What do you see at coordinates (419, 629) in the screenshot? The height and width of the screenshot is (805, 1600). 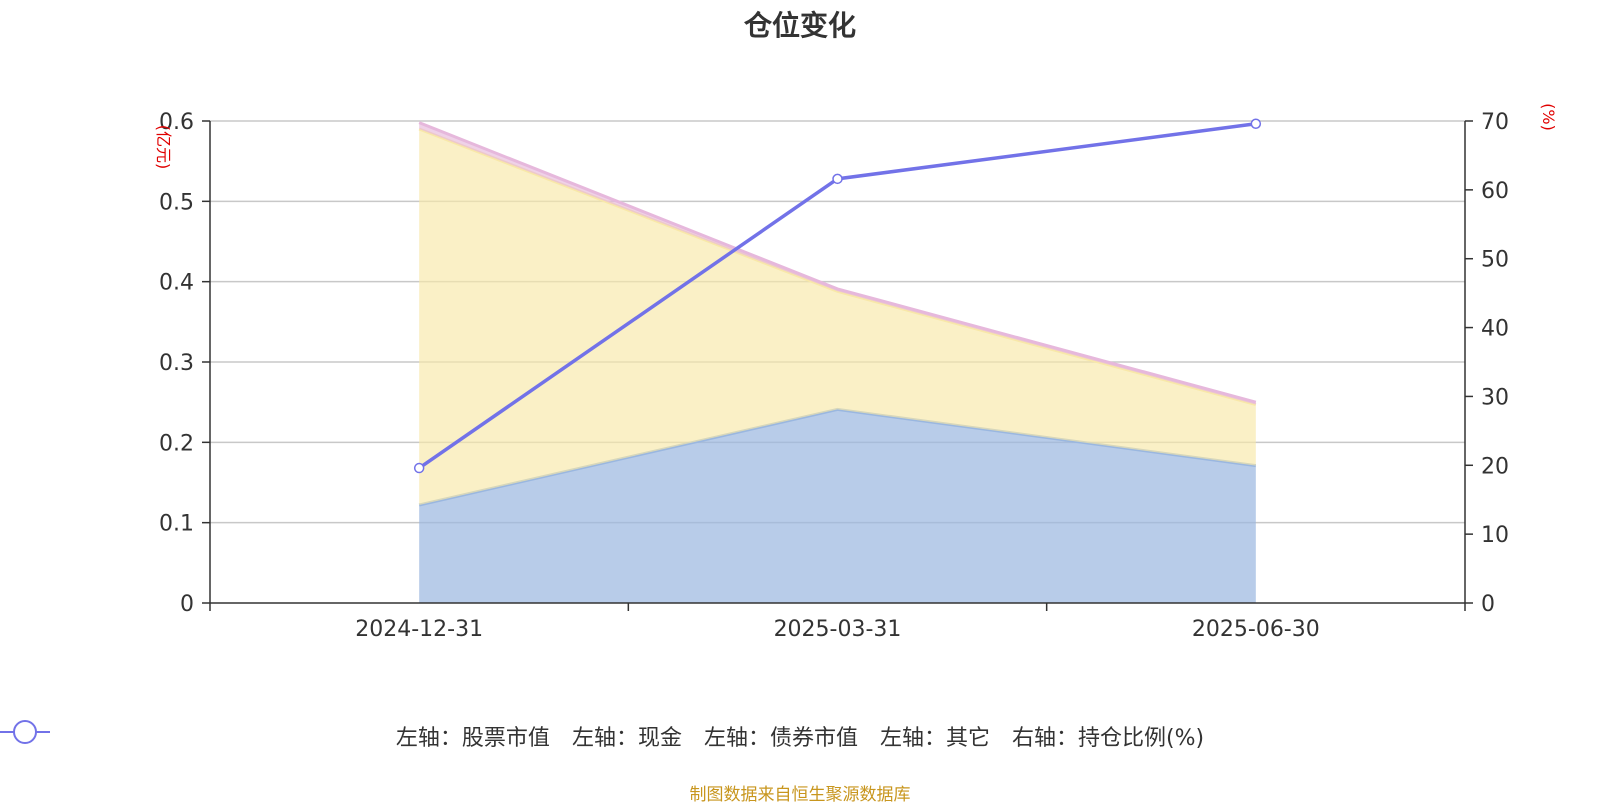 I see `x-axis-tick-label: 2024-12-31` at bounding box center [419, 629].